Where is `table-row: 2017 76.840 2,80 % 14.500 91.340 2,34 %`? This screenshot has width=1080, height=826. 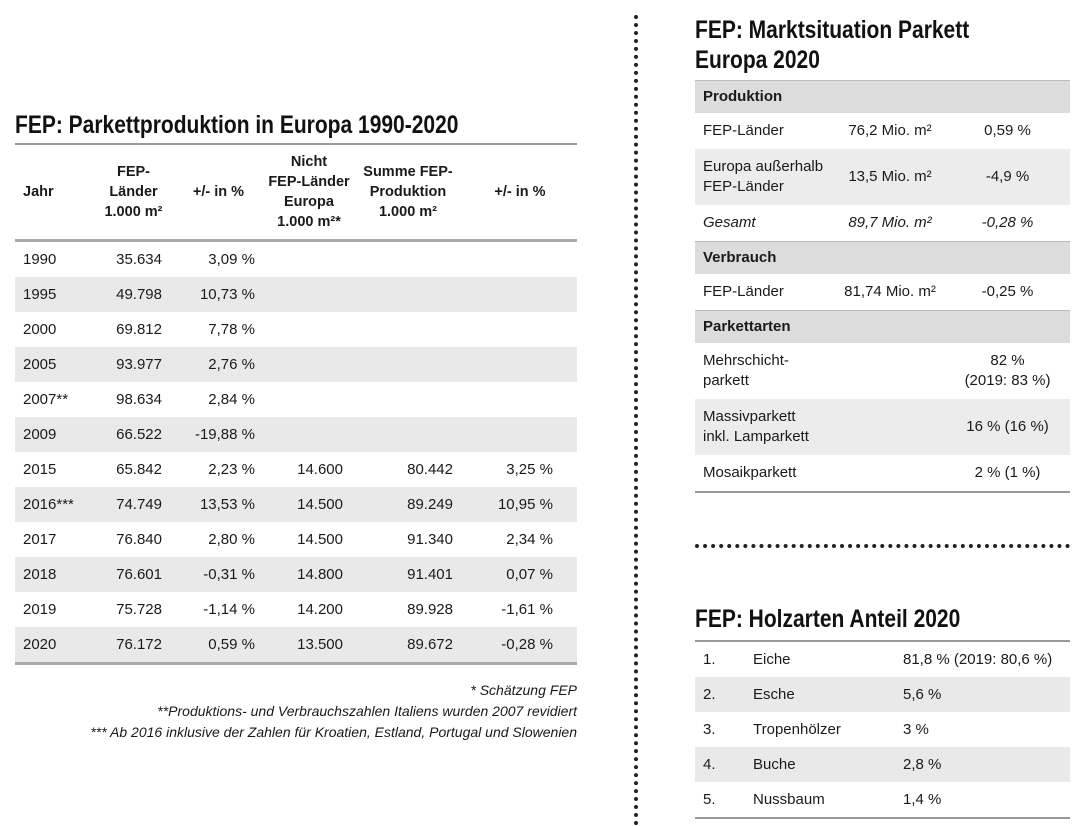
table-row: 2017 76.840 2,80 % 14.500 91.340 2,34 % is located at coordinates (296, 539).